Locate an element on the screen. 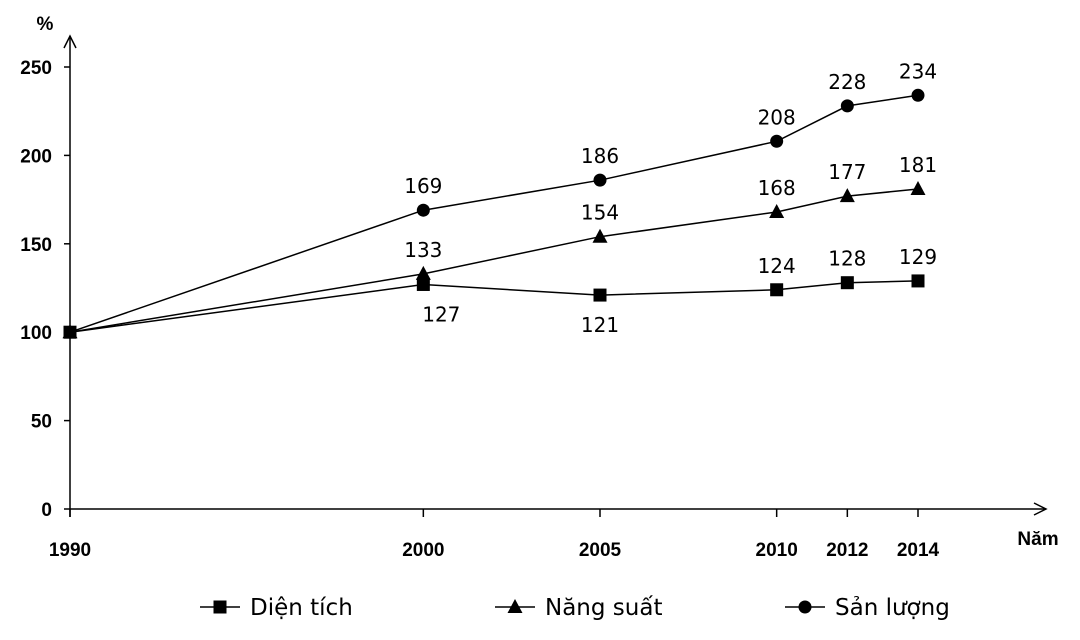  y-tick-label: 150 is located at coordinates (36, 245).